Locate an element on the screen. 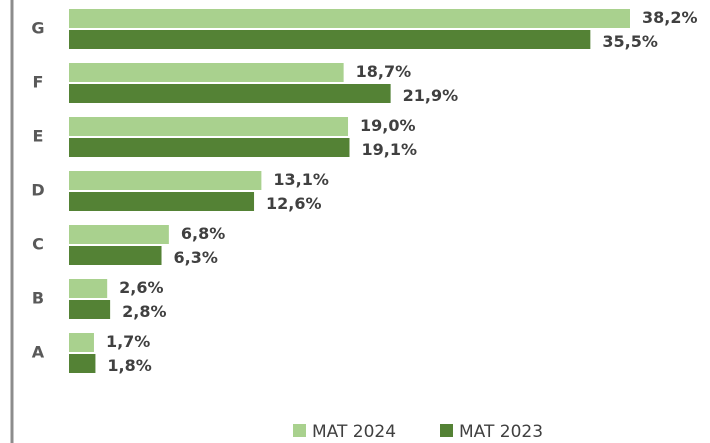  legend-label: MAT 2024 is located at coordinates (354, 432).